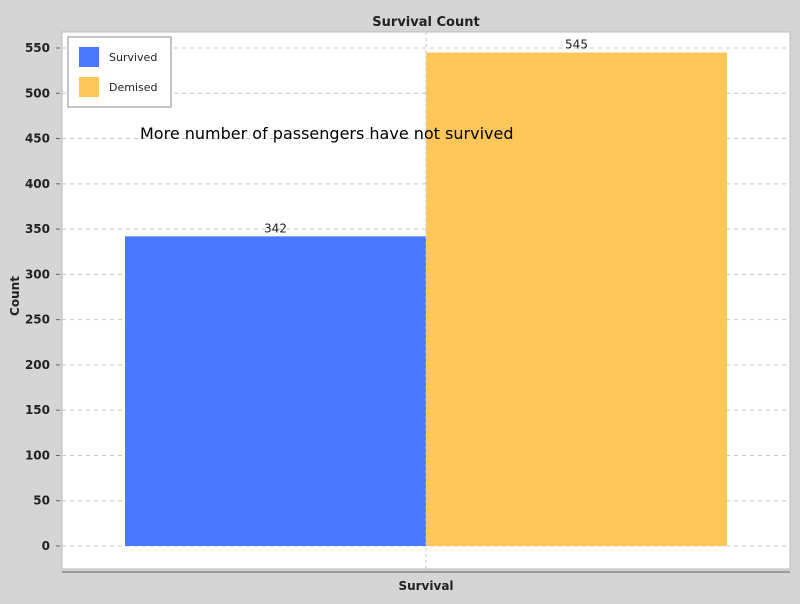 This screenshot has height=604, width=800. I want to click on y-tick-label-200: 200, so click(37, 365).